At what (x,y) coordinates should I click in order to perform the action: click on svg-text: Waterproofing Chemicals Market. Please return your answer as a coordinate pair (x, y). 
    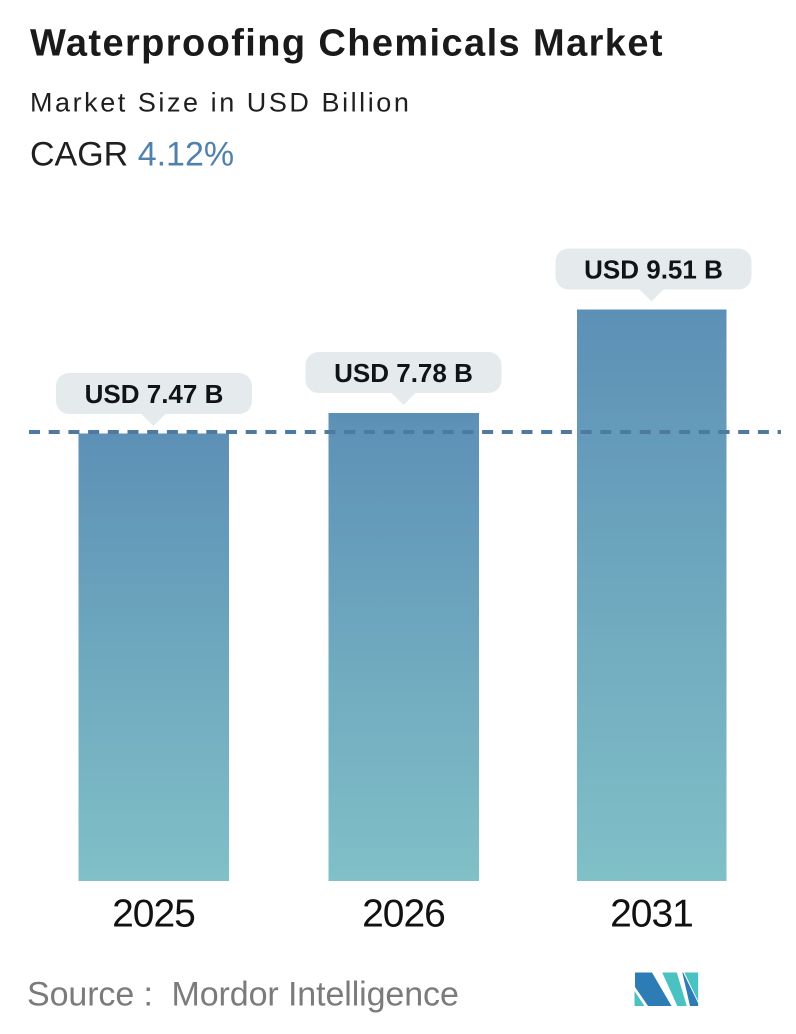
    Looking at the image, I should click on (347, 44).